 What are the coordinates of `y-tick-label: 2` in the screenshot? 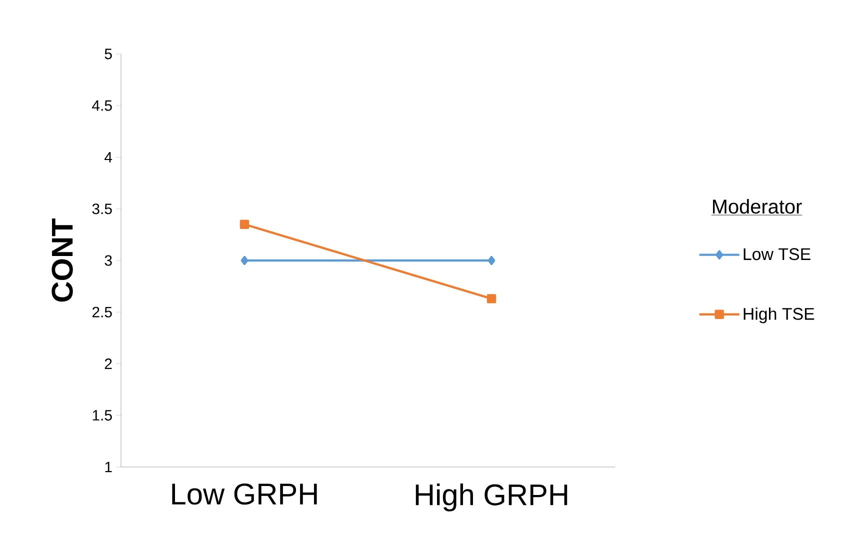 It's located at (108, 363).